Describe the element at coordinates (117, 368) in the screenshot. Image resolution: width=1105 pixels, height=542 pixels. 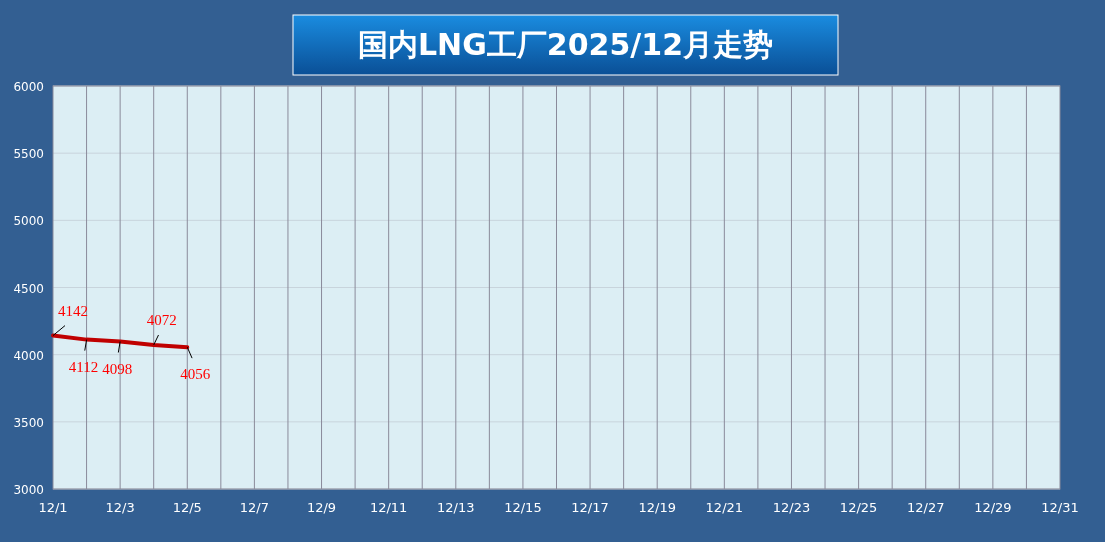
I see `data-label: 4098` at that location.